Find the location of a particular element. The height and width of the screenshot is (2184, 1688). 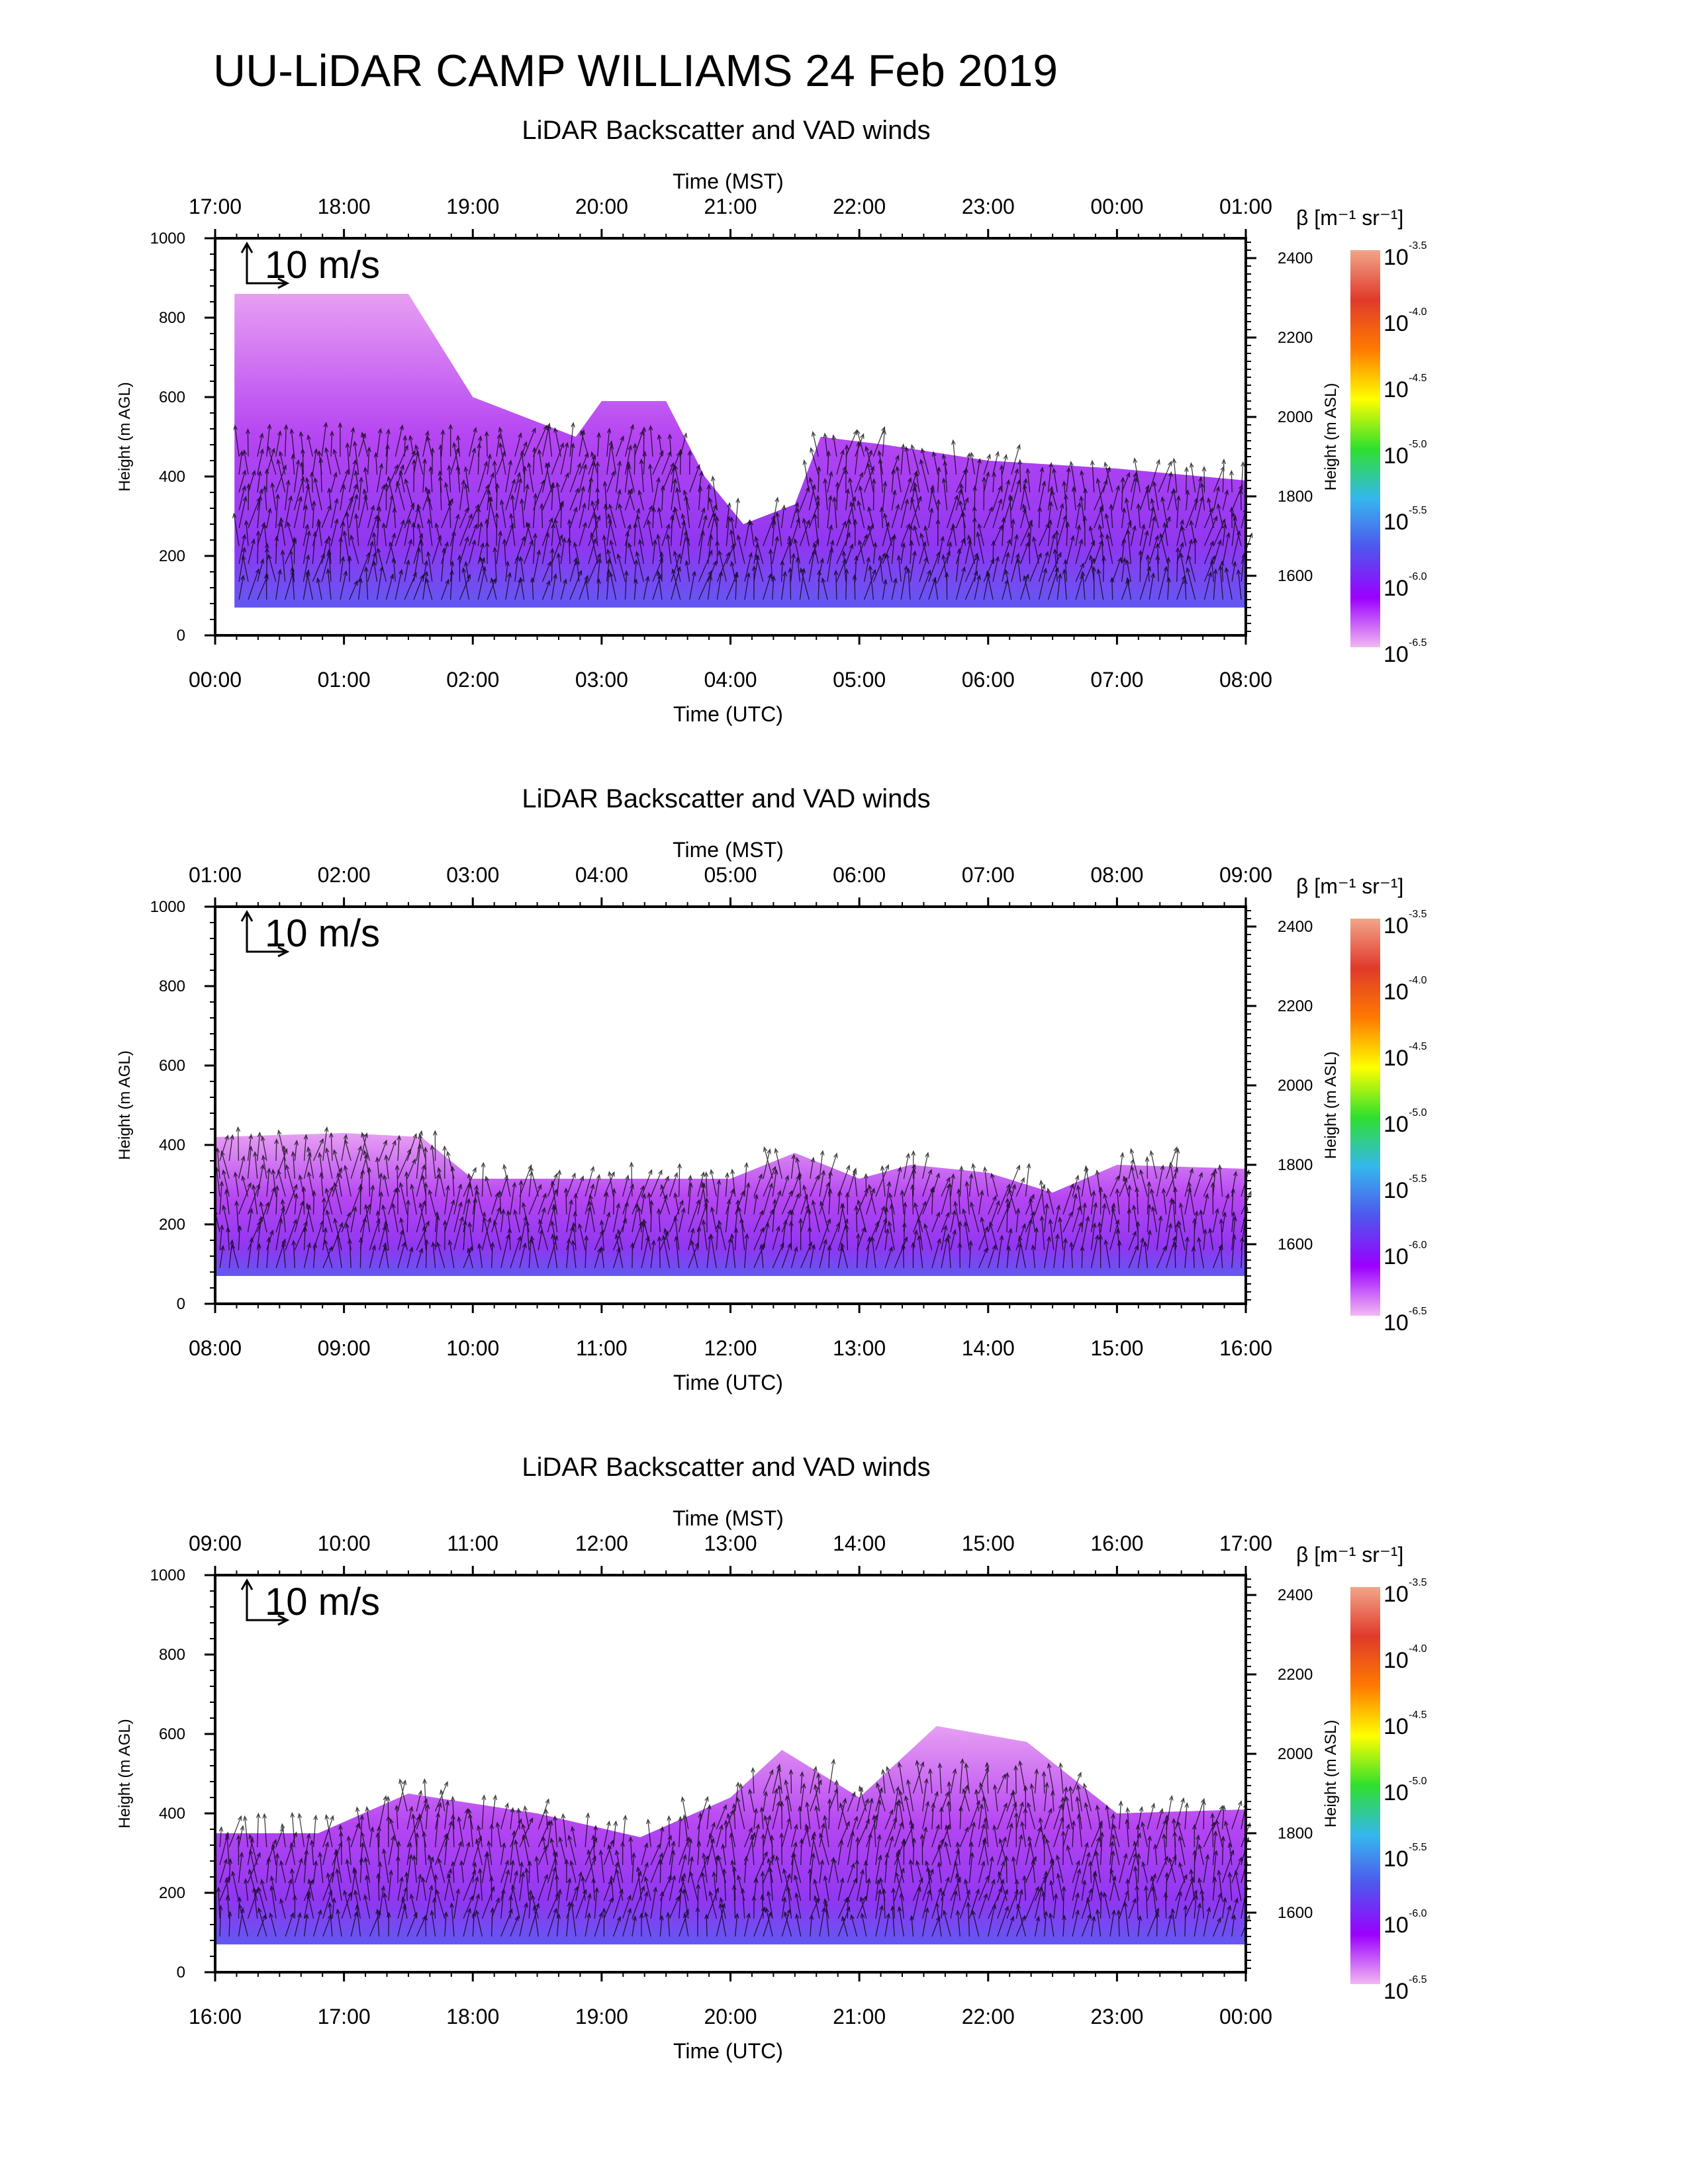

y2-tick-label: 2400 is located at coordinates (1295, 927).